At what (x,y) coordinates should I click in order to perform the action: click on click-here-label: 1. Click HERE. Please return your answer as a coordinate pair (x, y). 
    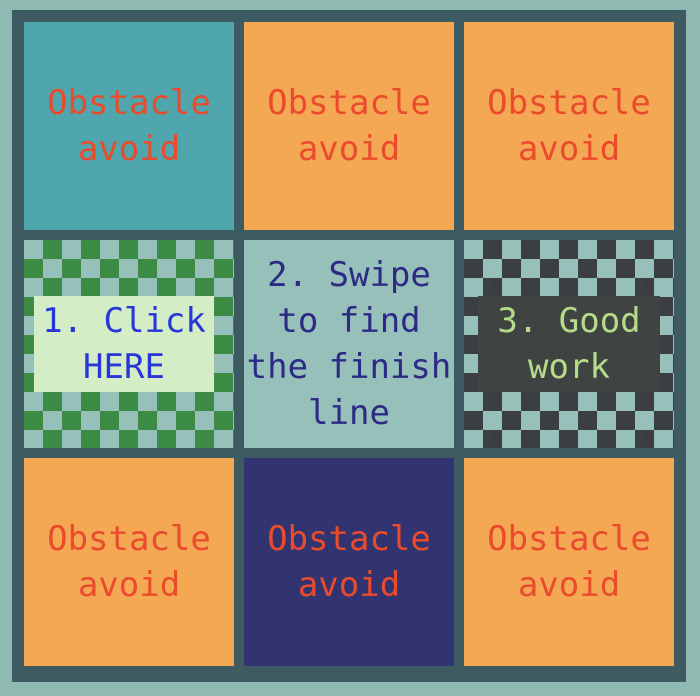
    Looking at the image, I should click on (124, 344).